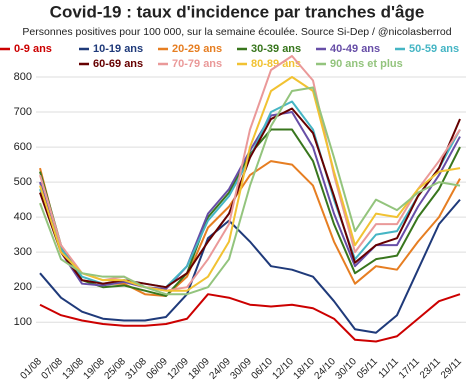  Describe the element at coordinates (118, 49) in the screenshot. I see `legend-label: 10-19 ans` at that location.